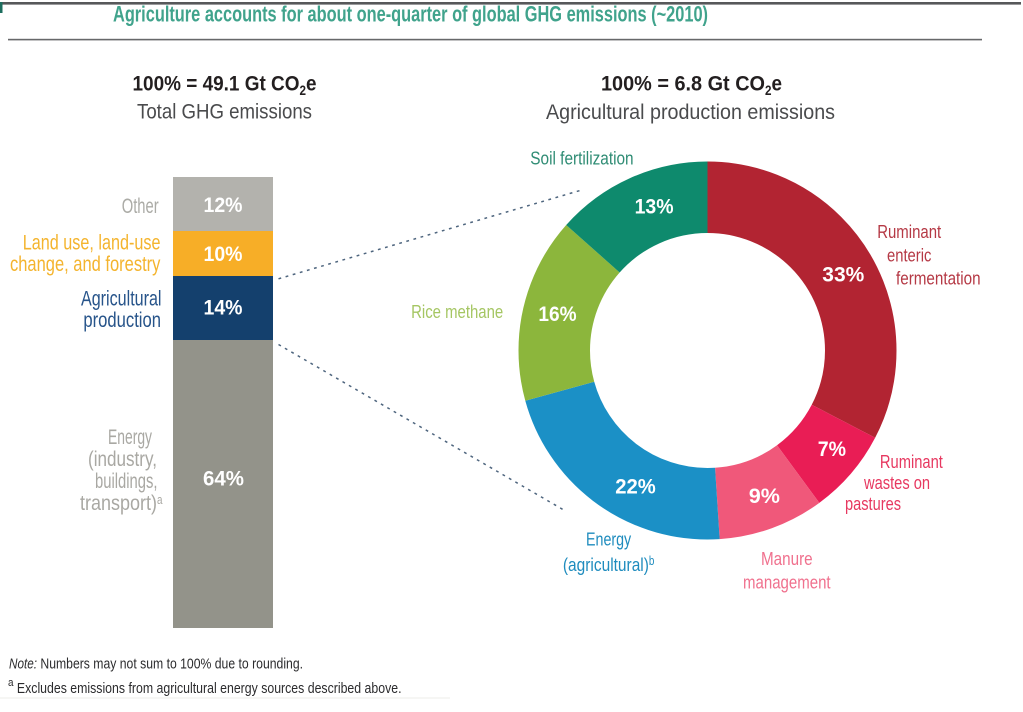  Describe the element at coordinates (832, 449) in the screenshot. I see `svg-text: 7%` at that location.